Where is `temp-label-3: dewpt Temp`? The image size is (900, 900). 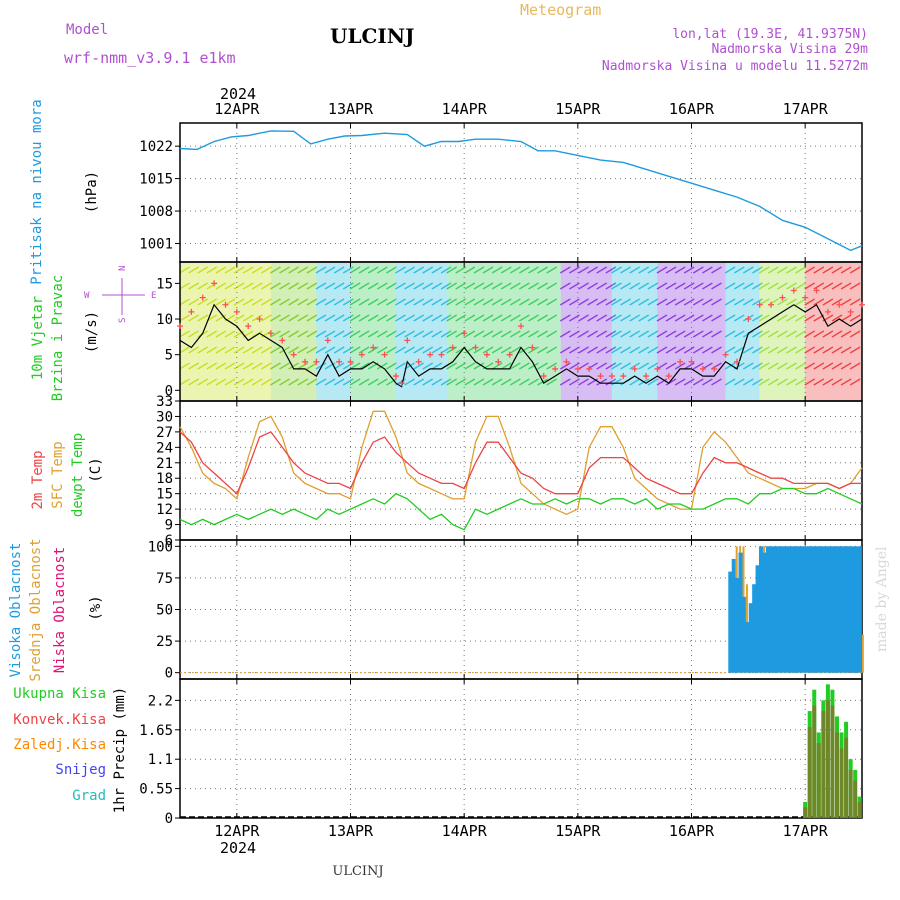 temp-label-3: dewpt Temp is located at coordinates (78, 475).